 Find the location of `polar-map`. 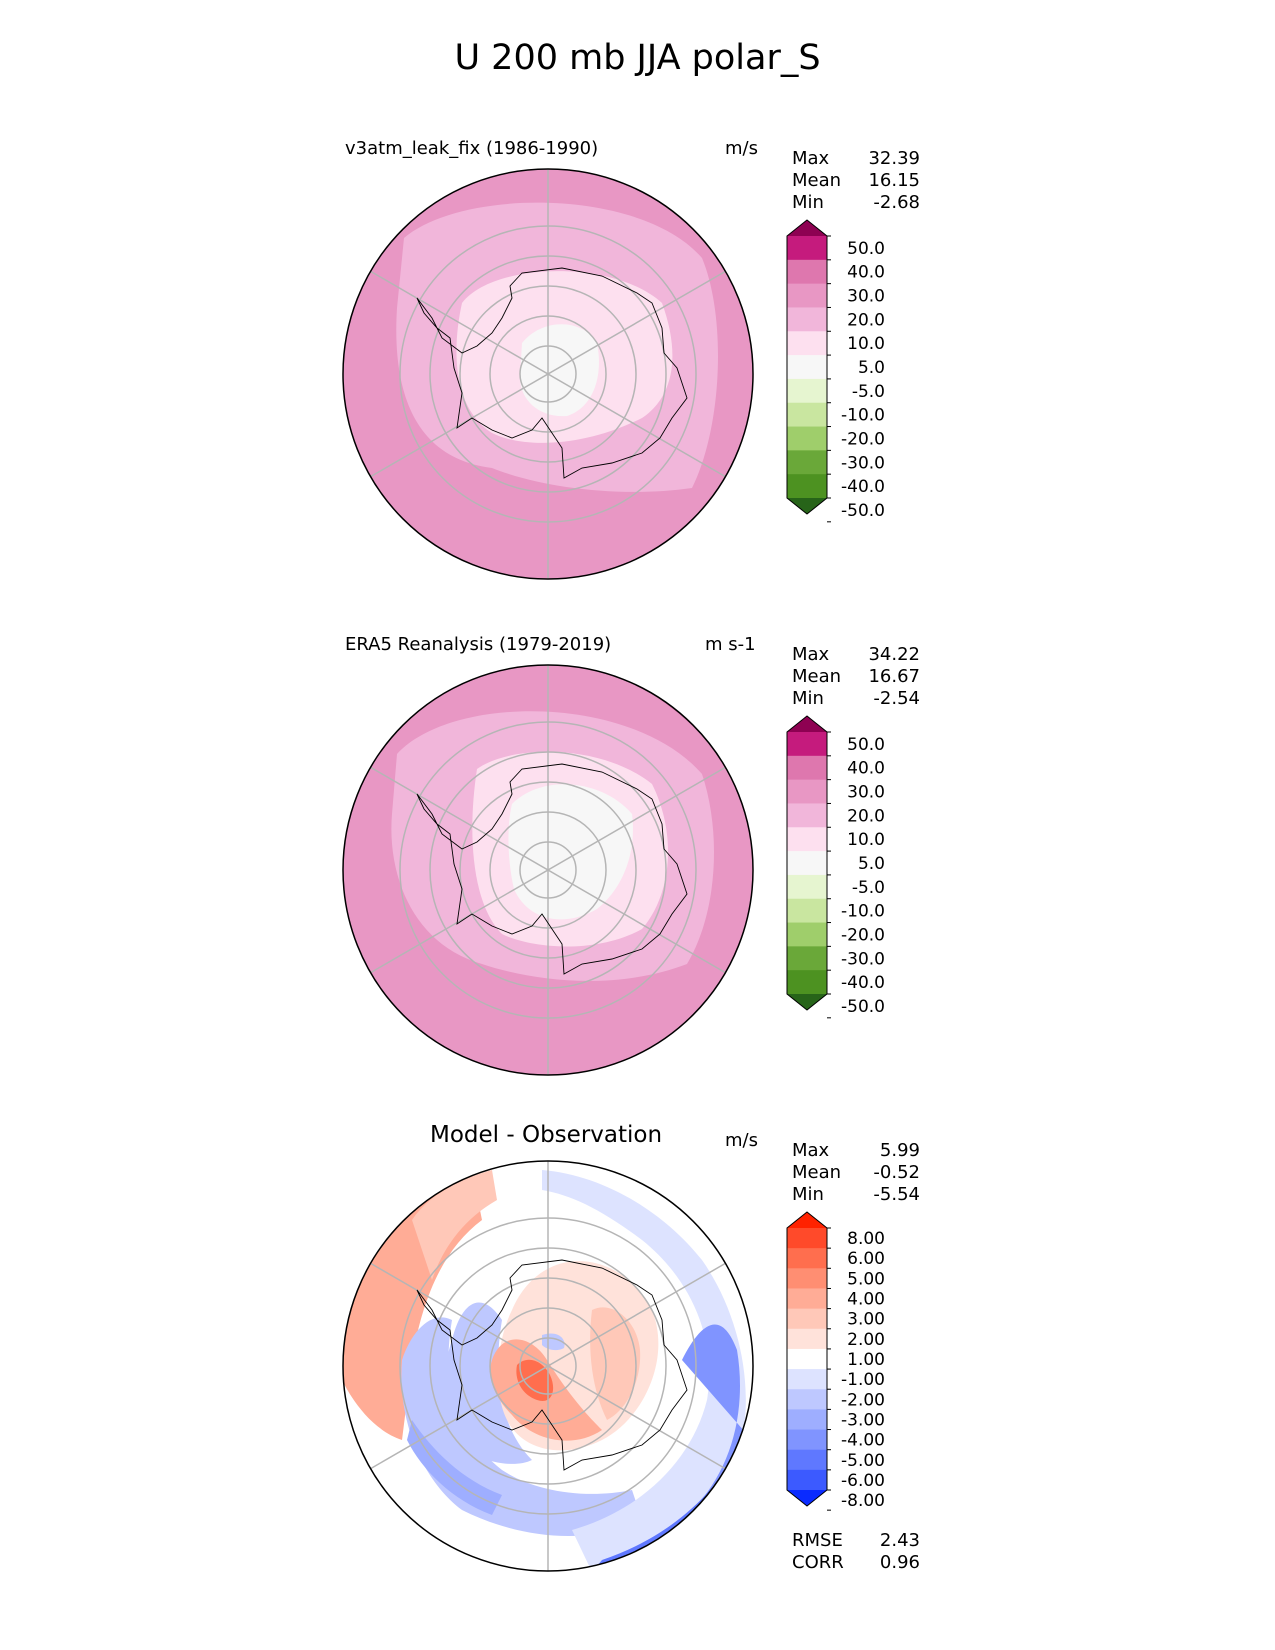

polar-map is located at coordinates (548, 374).